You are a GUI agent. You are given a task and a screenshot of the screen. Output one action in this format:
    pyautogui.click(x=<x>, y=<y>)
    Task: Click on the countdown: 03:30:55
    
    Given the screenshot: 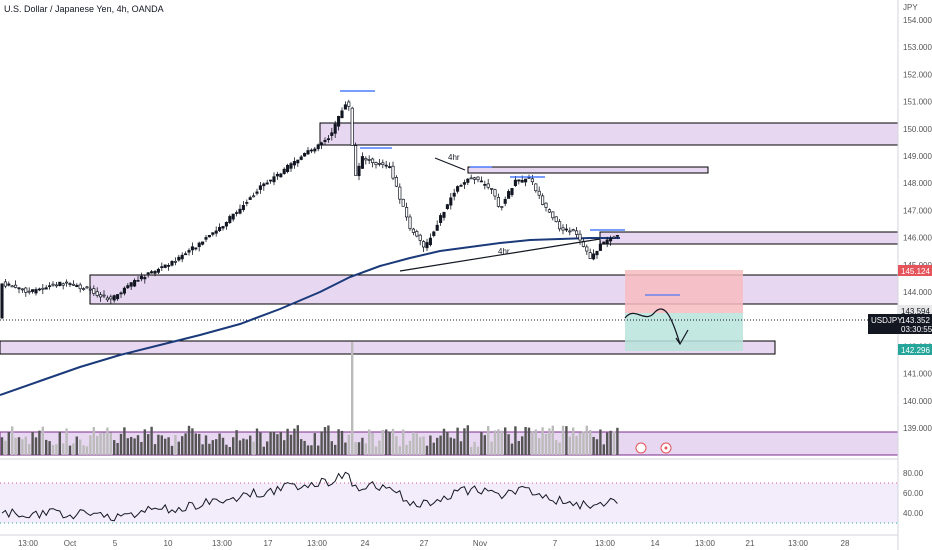 What is the action you would take?
    pyautogui.click(x=916, y=329)
    